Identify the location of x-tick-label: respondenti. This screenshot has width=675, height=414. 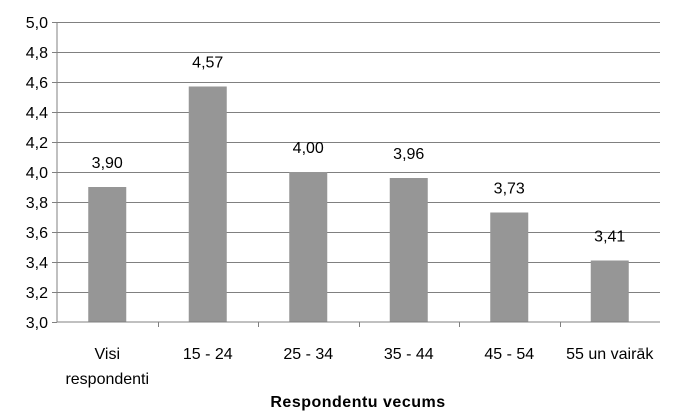
(107, 379).